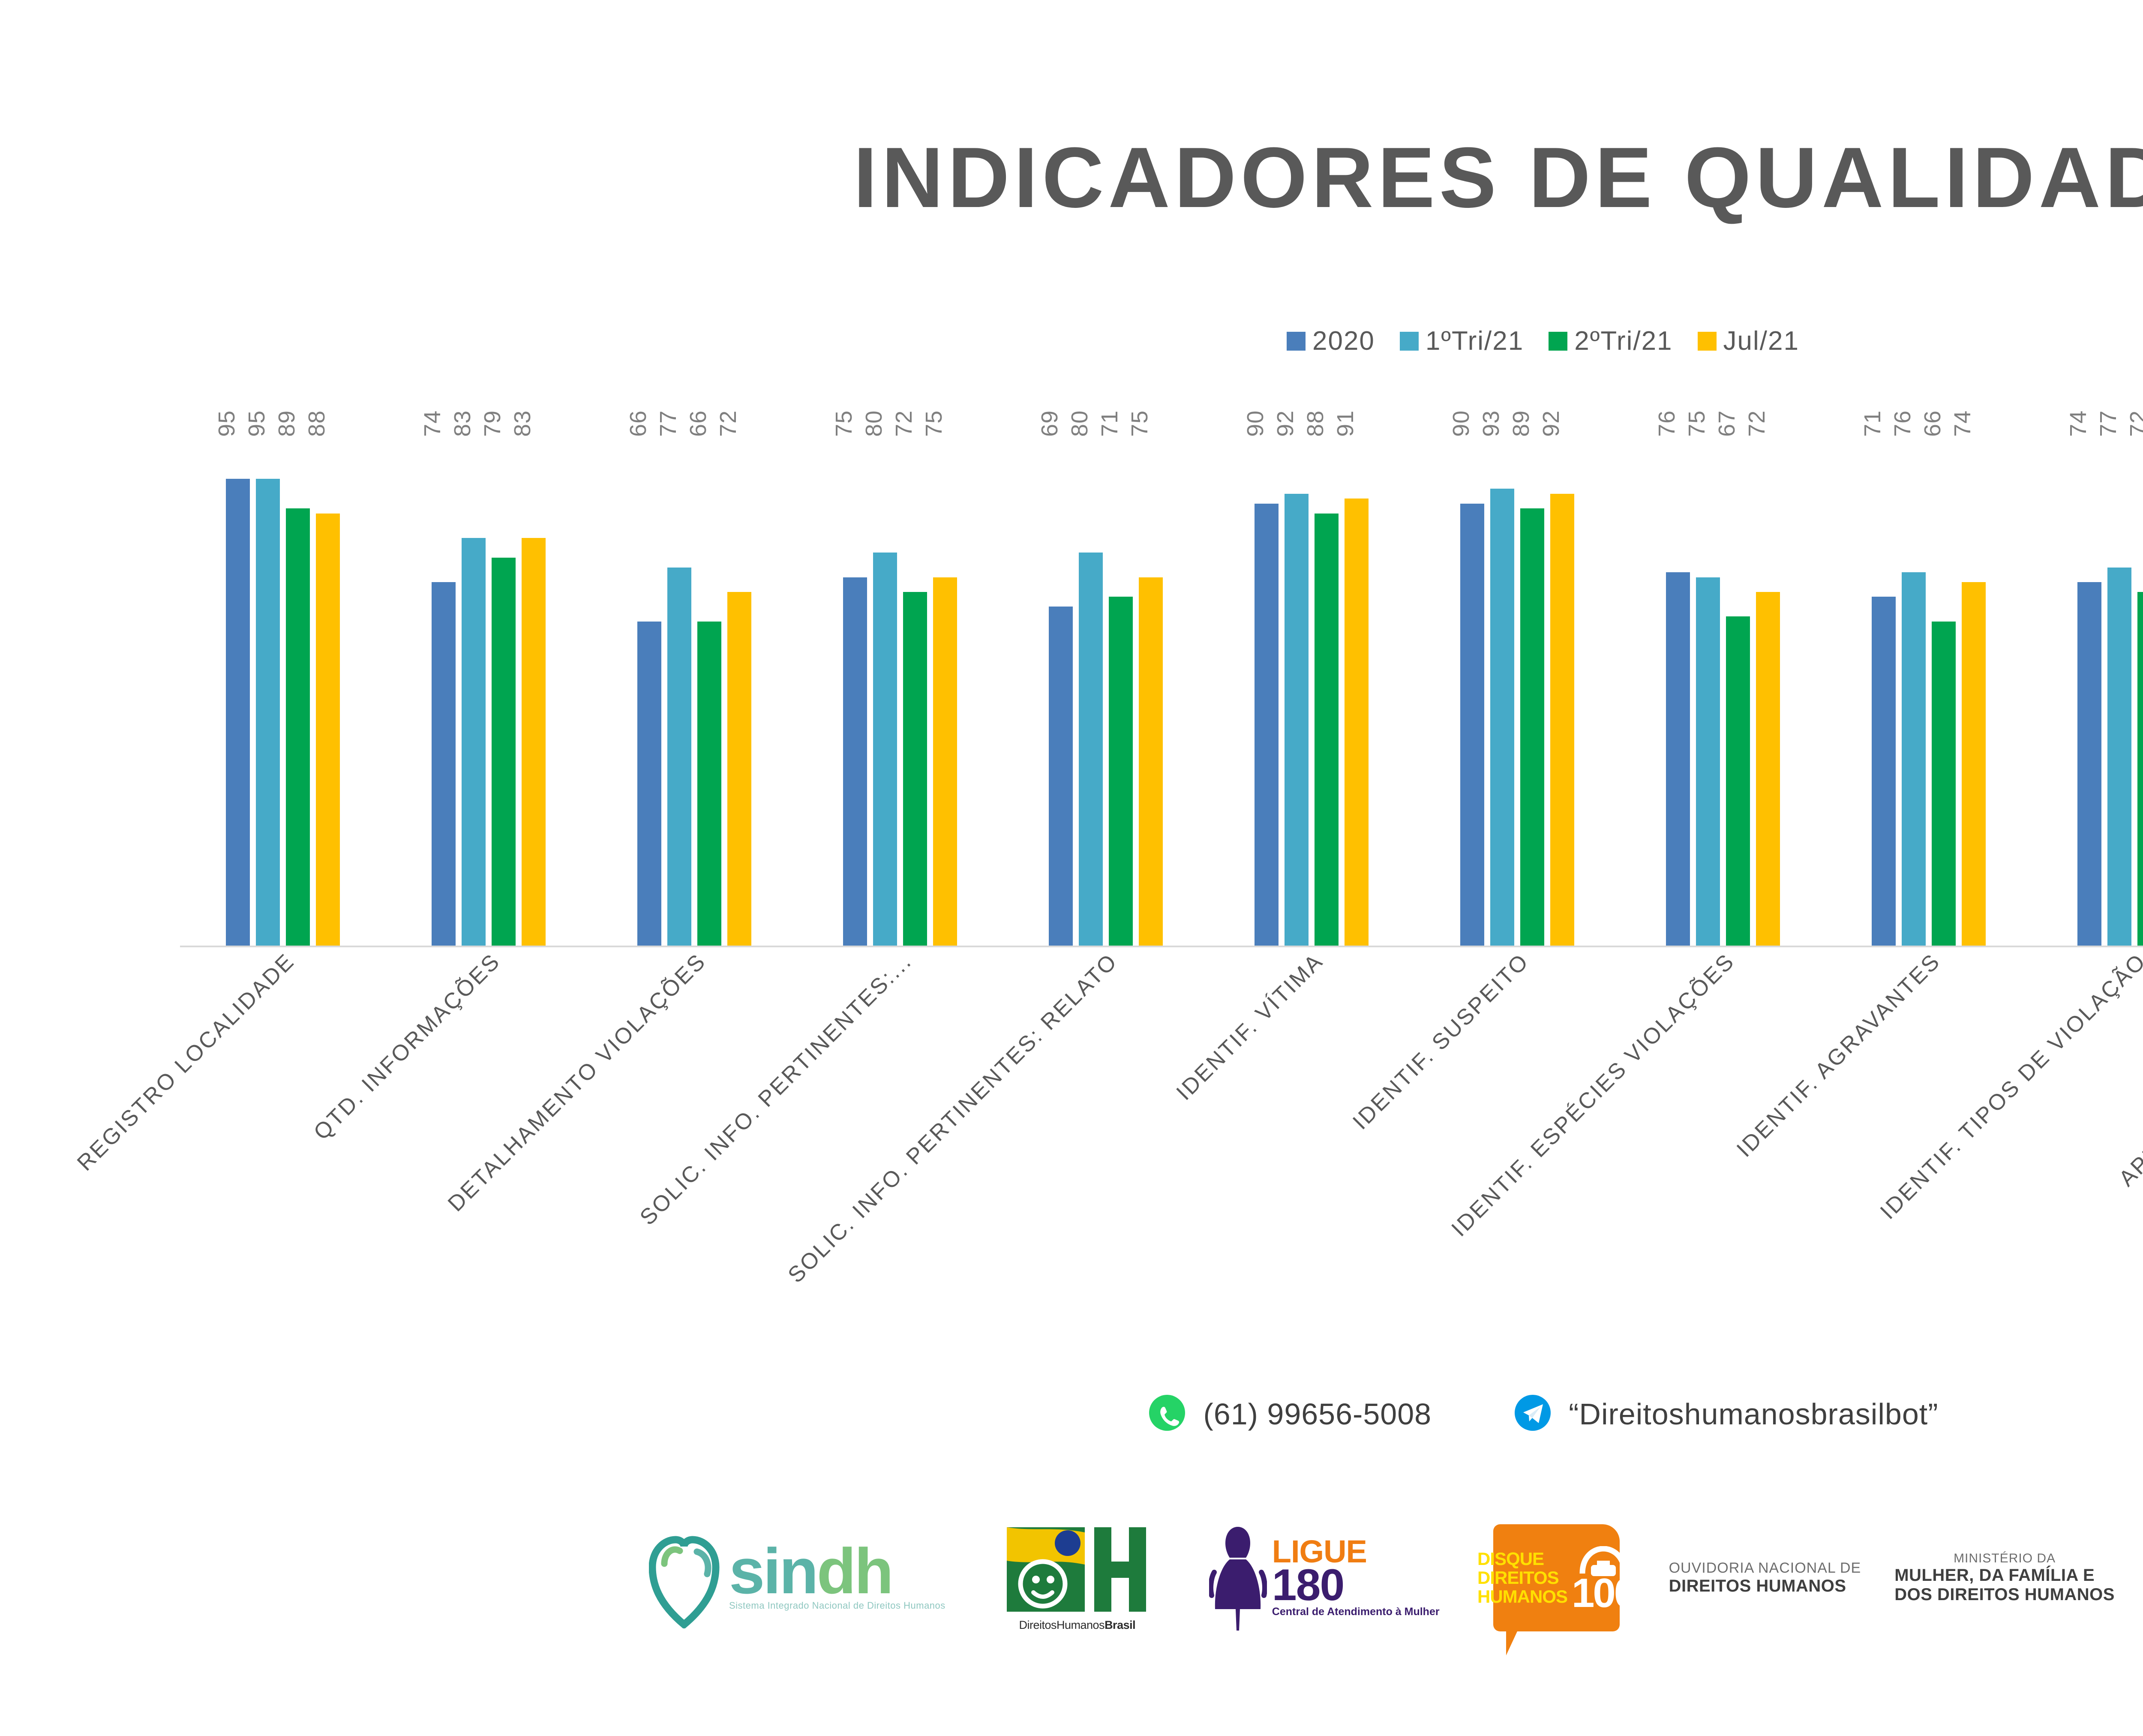 The height and width of the screenshot is (1736, 2143). Describe the element at coordinates (1761, 341) in the screenshot. I see `legend-label: Jul/21` at that location.